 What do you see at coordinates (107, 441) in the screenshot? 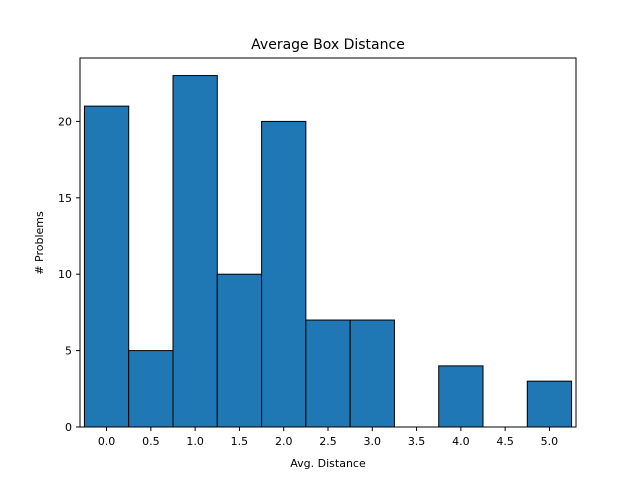
I see `x-tick-label-0: 0.0` at bounding box center [107, 441].